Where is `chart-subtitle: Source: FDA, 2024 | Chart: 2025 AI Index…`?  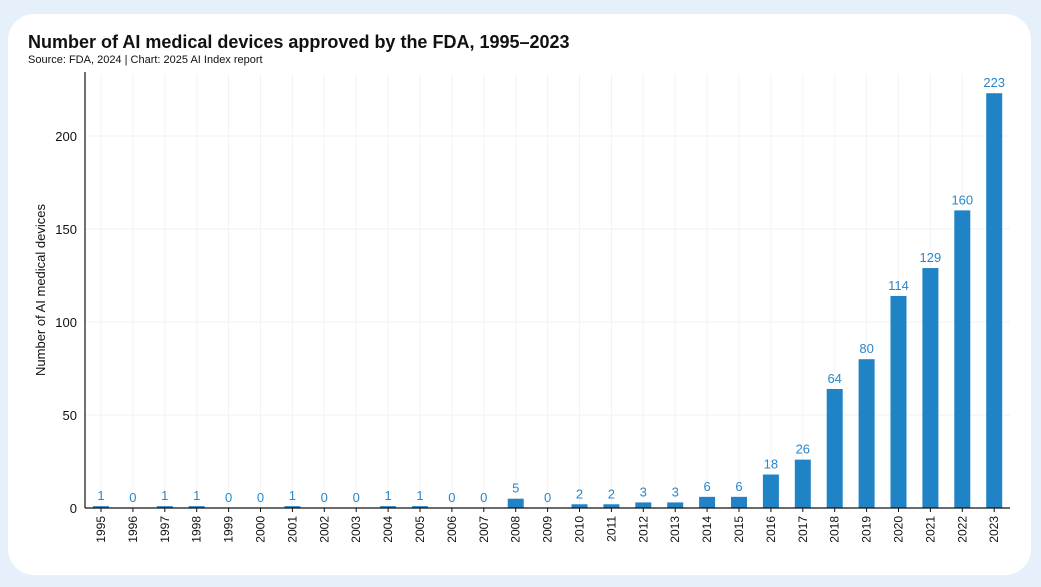 chart-subtitle: Source: FDA, 2024 | Chart: 2025 AI Index… is located at coordinates (145, 60).